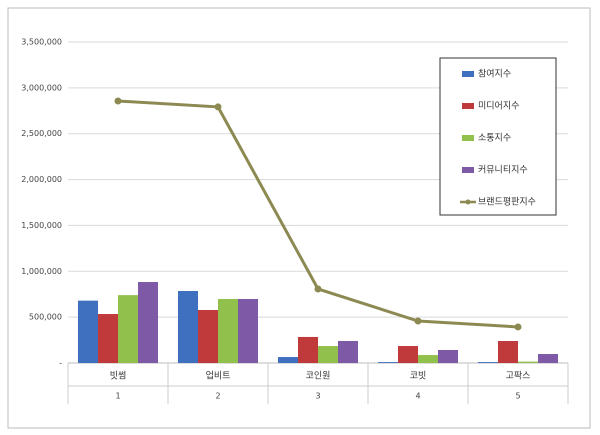 The width and height of the screenshot is (600, 435). Describe the element at coordinates (417, 396) in the screenshot. I see `x-tick-number: 4` at that location.